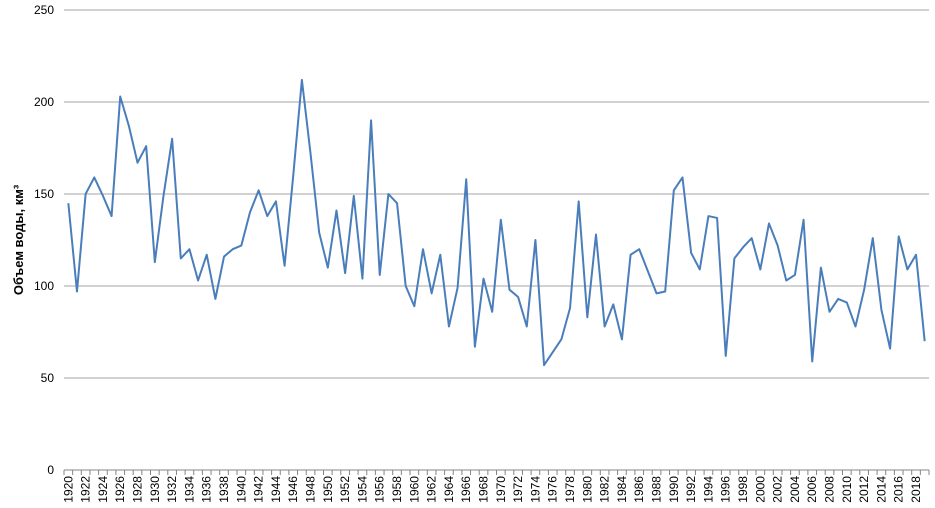 This screenshot has height=508, width=935. Describe the element at coordinates (44, 240) in the screenshot. I see `y-tick-labels: 0 50 100 150 200 250` at that location.